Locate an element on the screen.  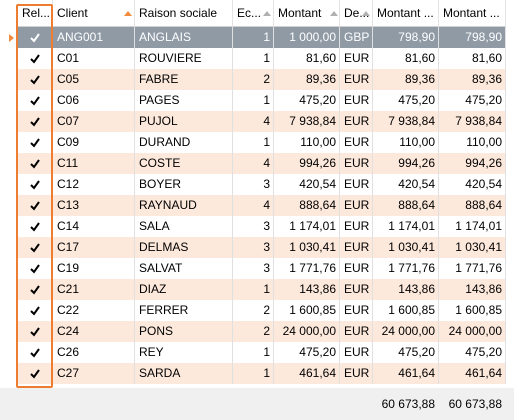
table-cell: ROUVIERE is located at coordinates (170, 58).